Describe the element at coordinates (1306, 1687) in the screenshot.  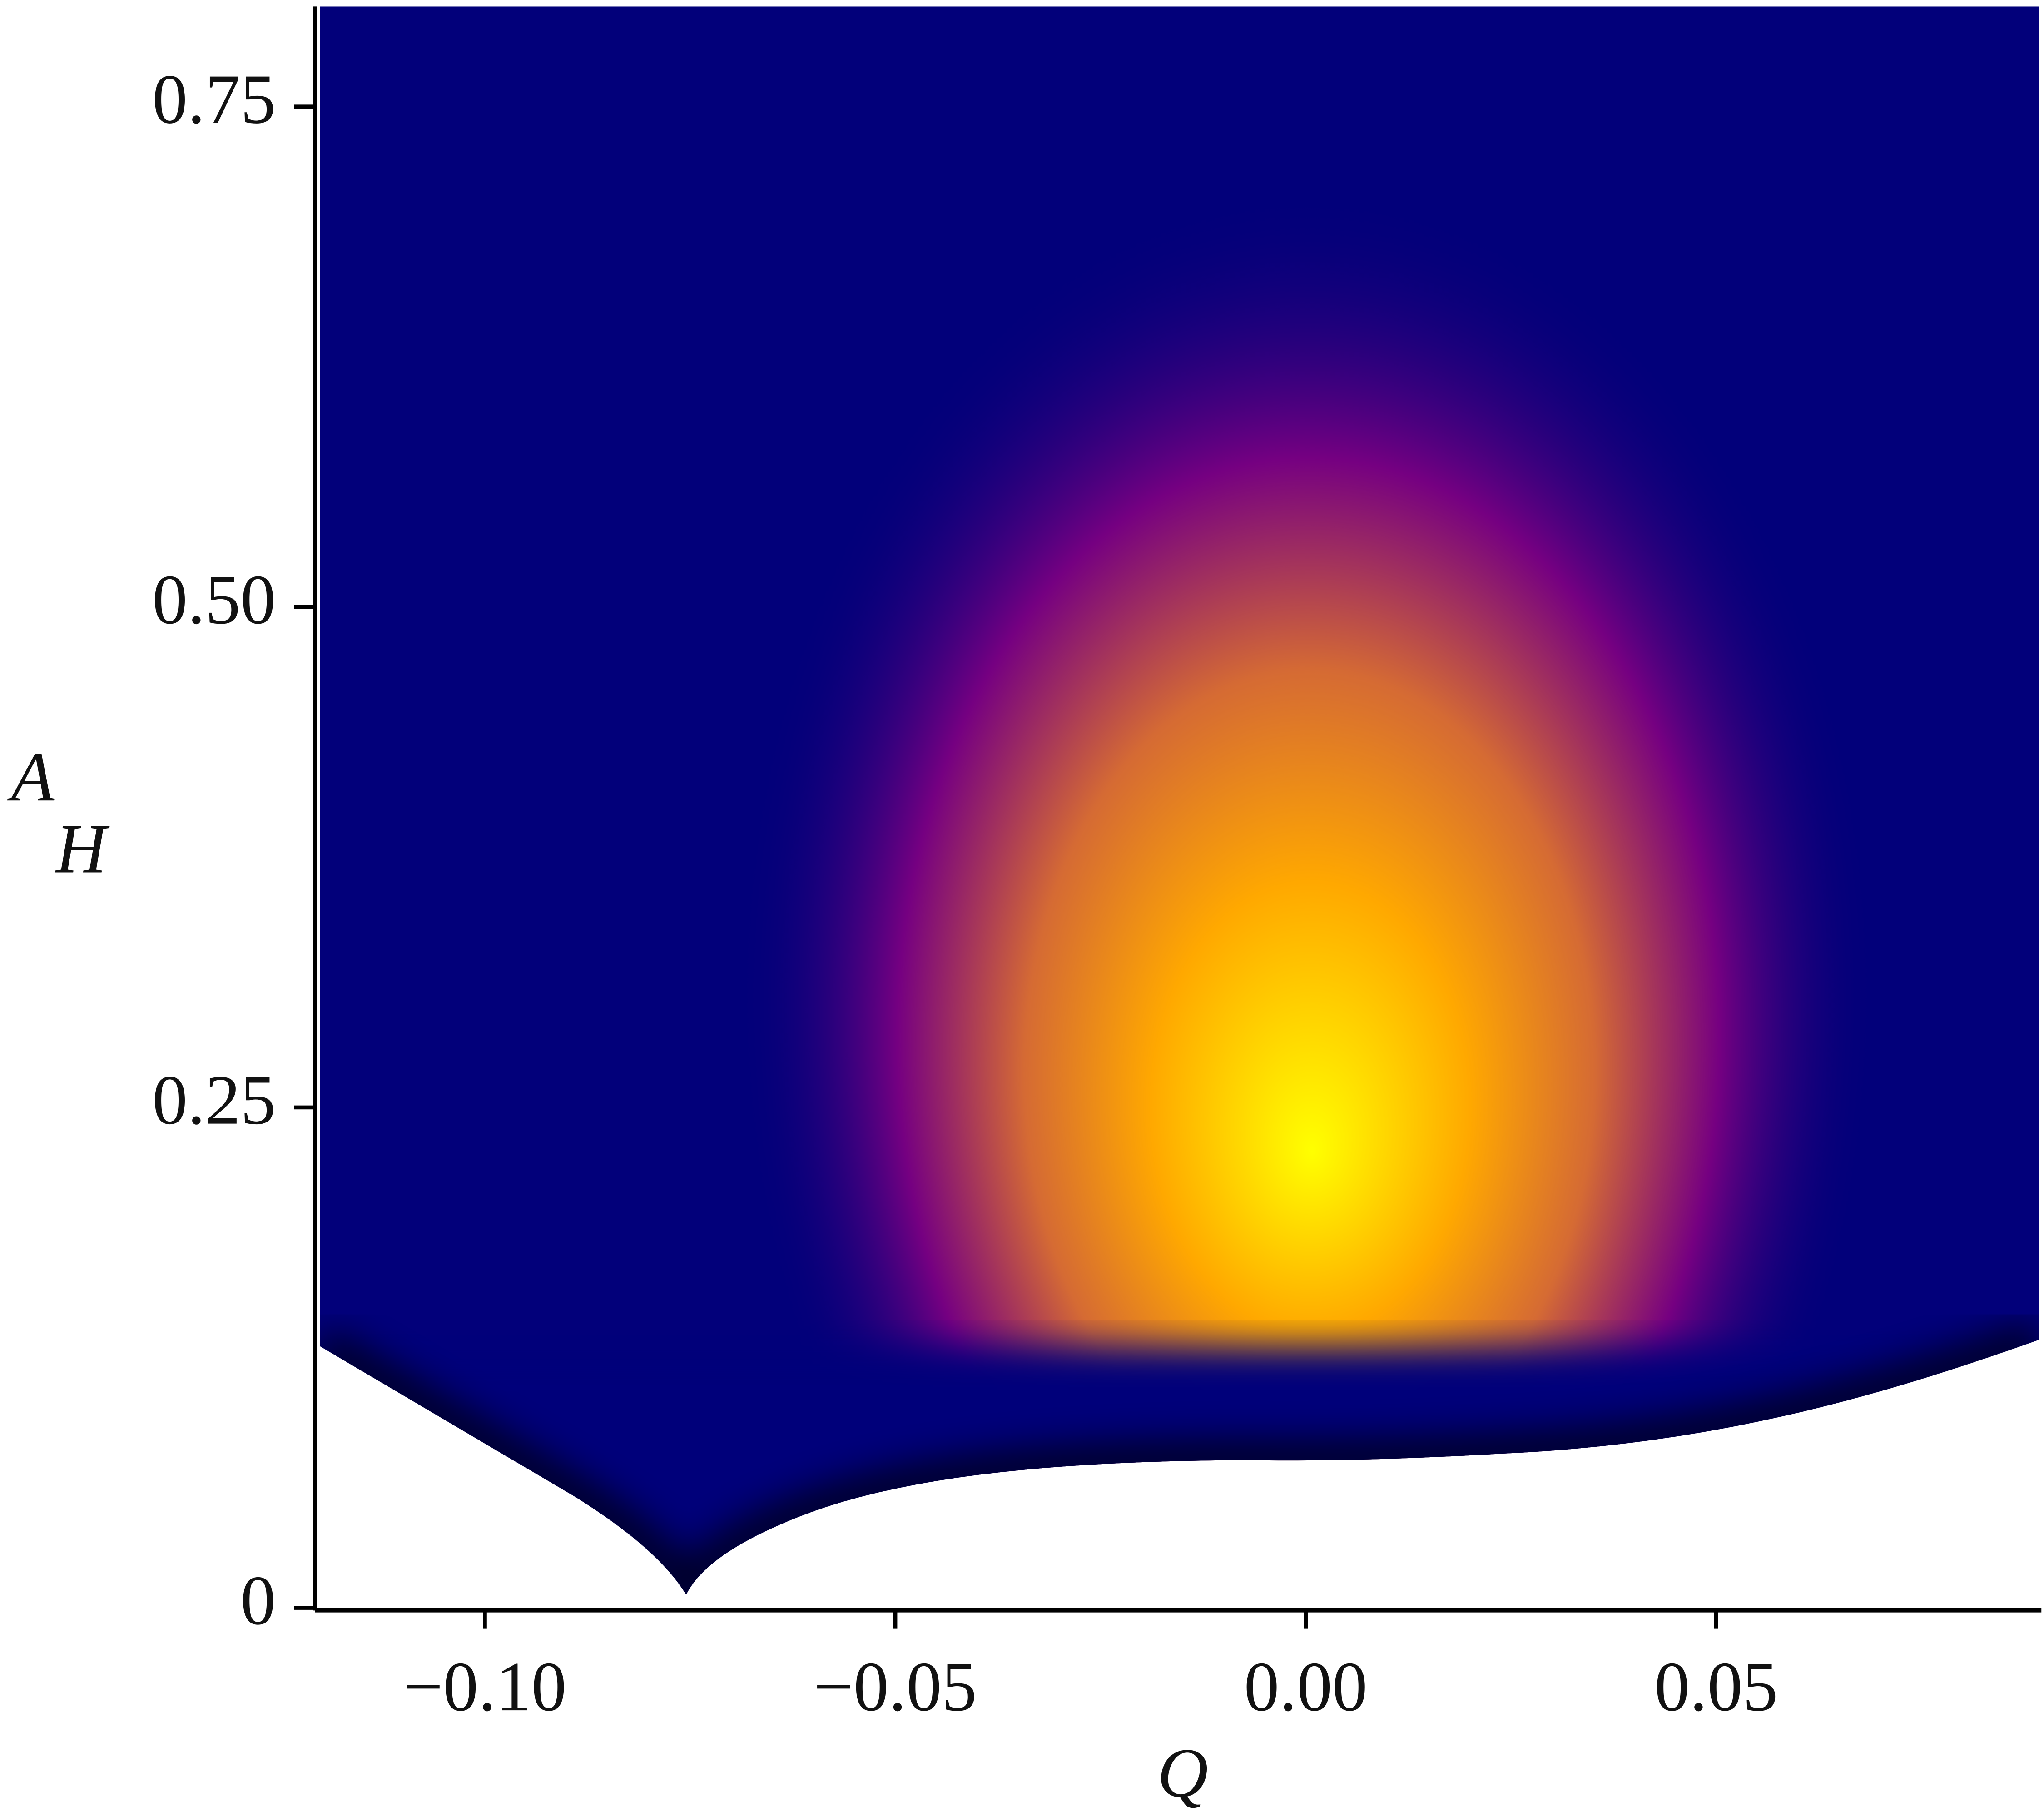
I see `x-tick-label: 0.00` at that location.